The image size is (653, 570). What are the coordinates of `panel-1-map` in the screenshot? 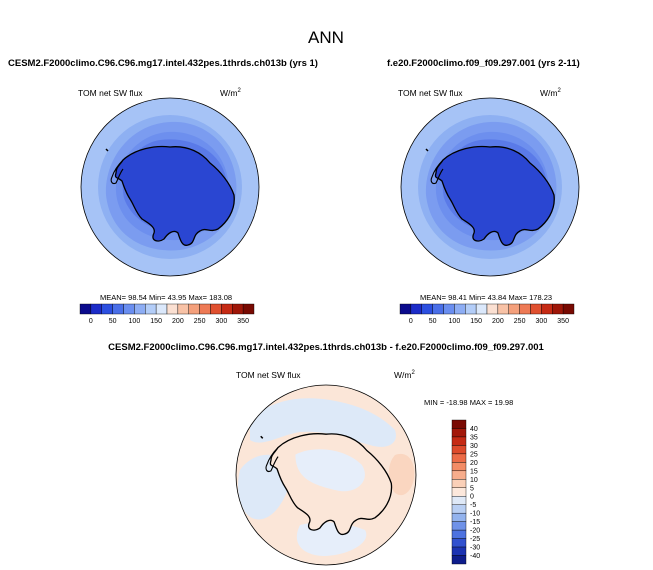 It's located at (170, 187).